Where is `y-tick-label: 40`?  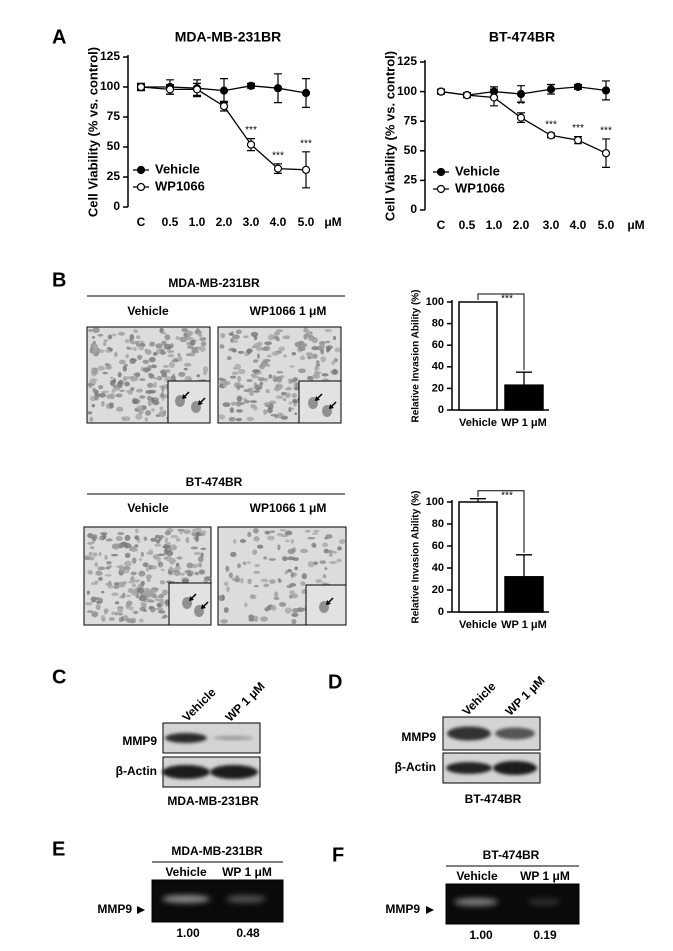 y-tick-label: 40 is located at coordinates (438, 367).